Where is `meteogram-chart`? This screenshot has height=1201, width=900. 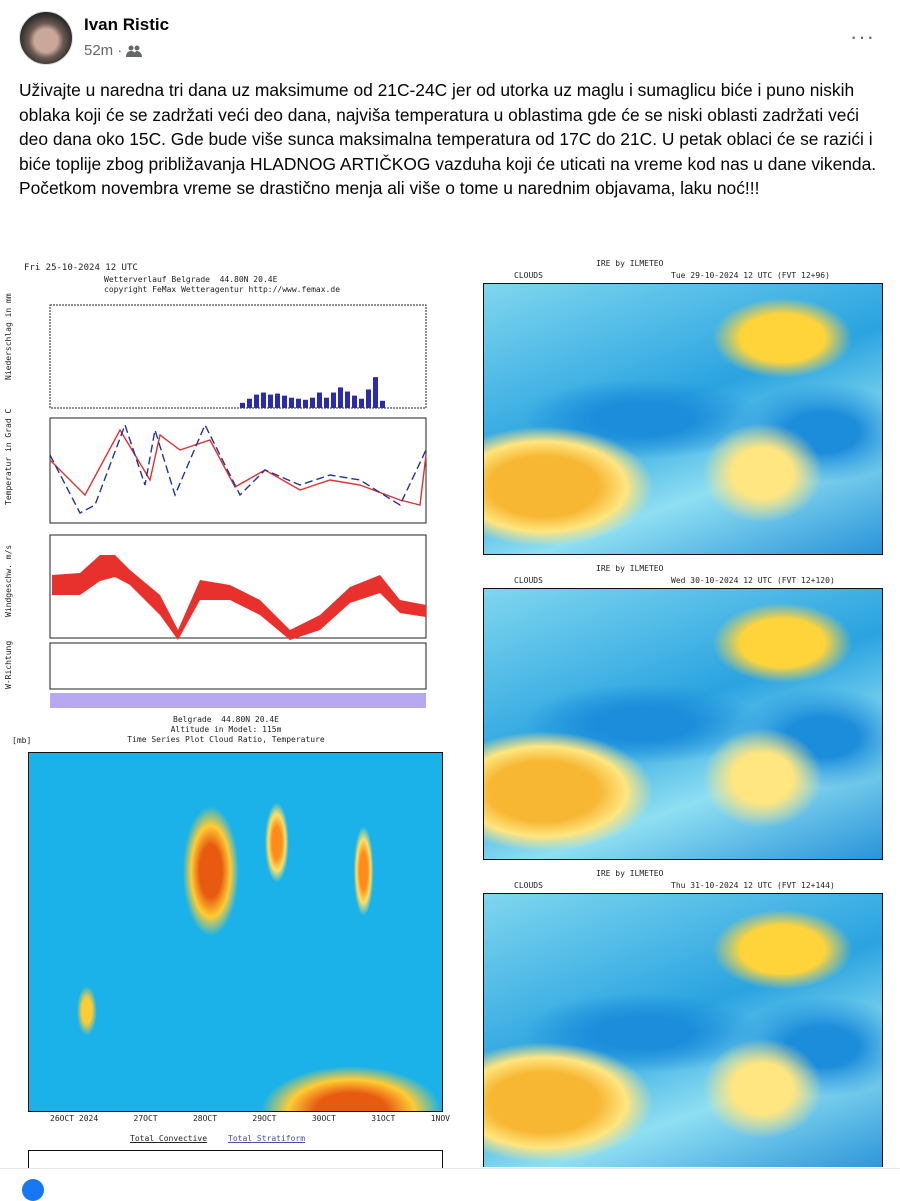 meteogram-chart is located at coordinates (238, 506).